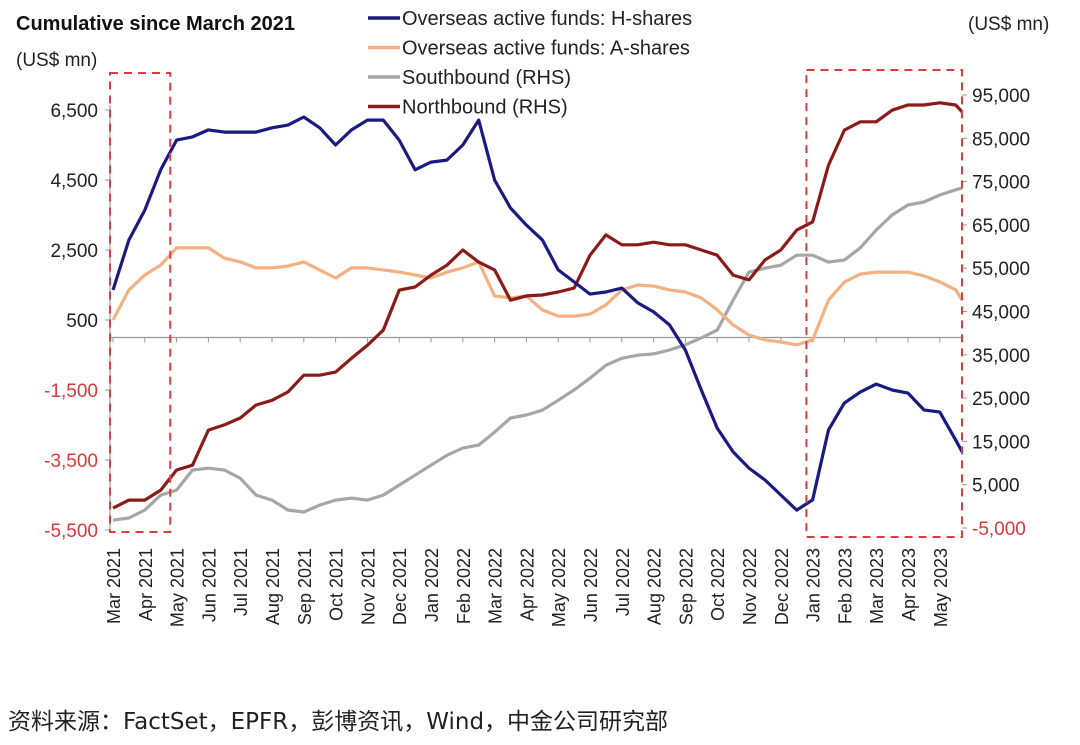 Image resolution: width=1080 pixels, height=745 pixels. Describe the element at coordinates (273, 586) in the screenshot. I see `x-tick-label: Aug 2021` at that location.